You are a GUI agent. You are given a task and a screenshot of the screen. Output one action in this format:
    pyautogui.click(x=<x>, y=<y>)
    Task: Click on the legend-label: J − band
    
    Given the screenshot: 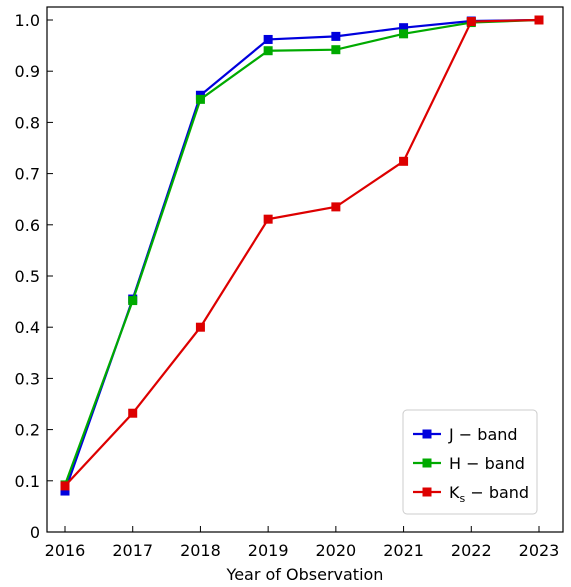 What is the action you would take?
    pyautogui.click(x=483, y=434)
    